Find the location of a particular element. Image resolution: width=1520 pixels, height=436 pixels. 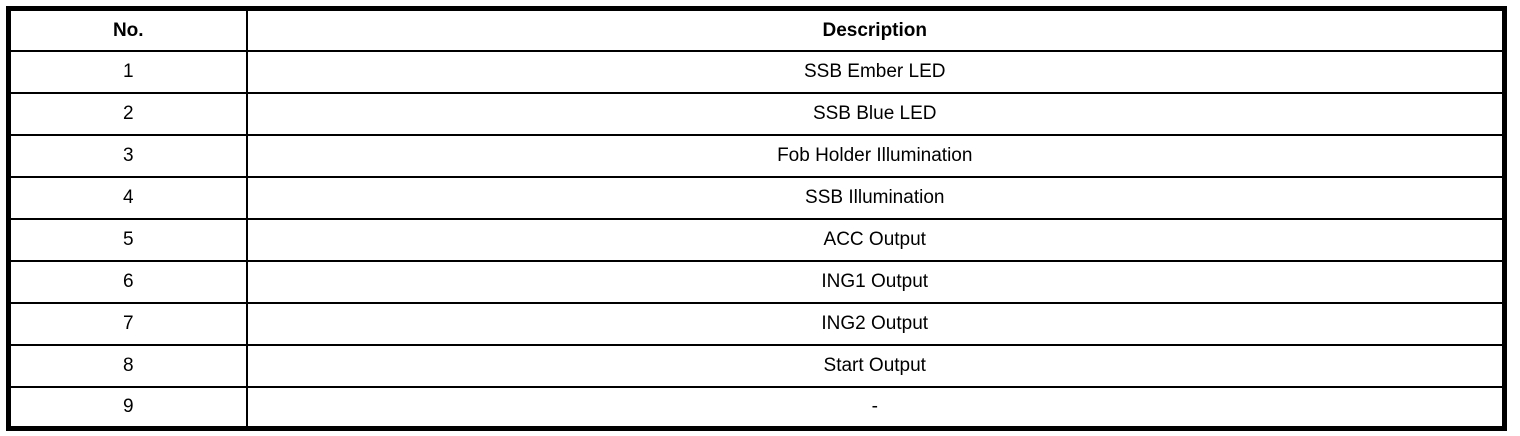

table-header-row: No. Description is located at coordinates (756, 29).